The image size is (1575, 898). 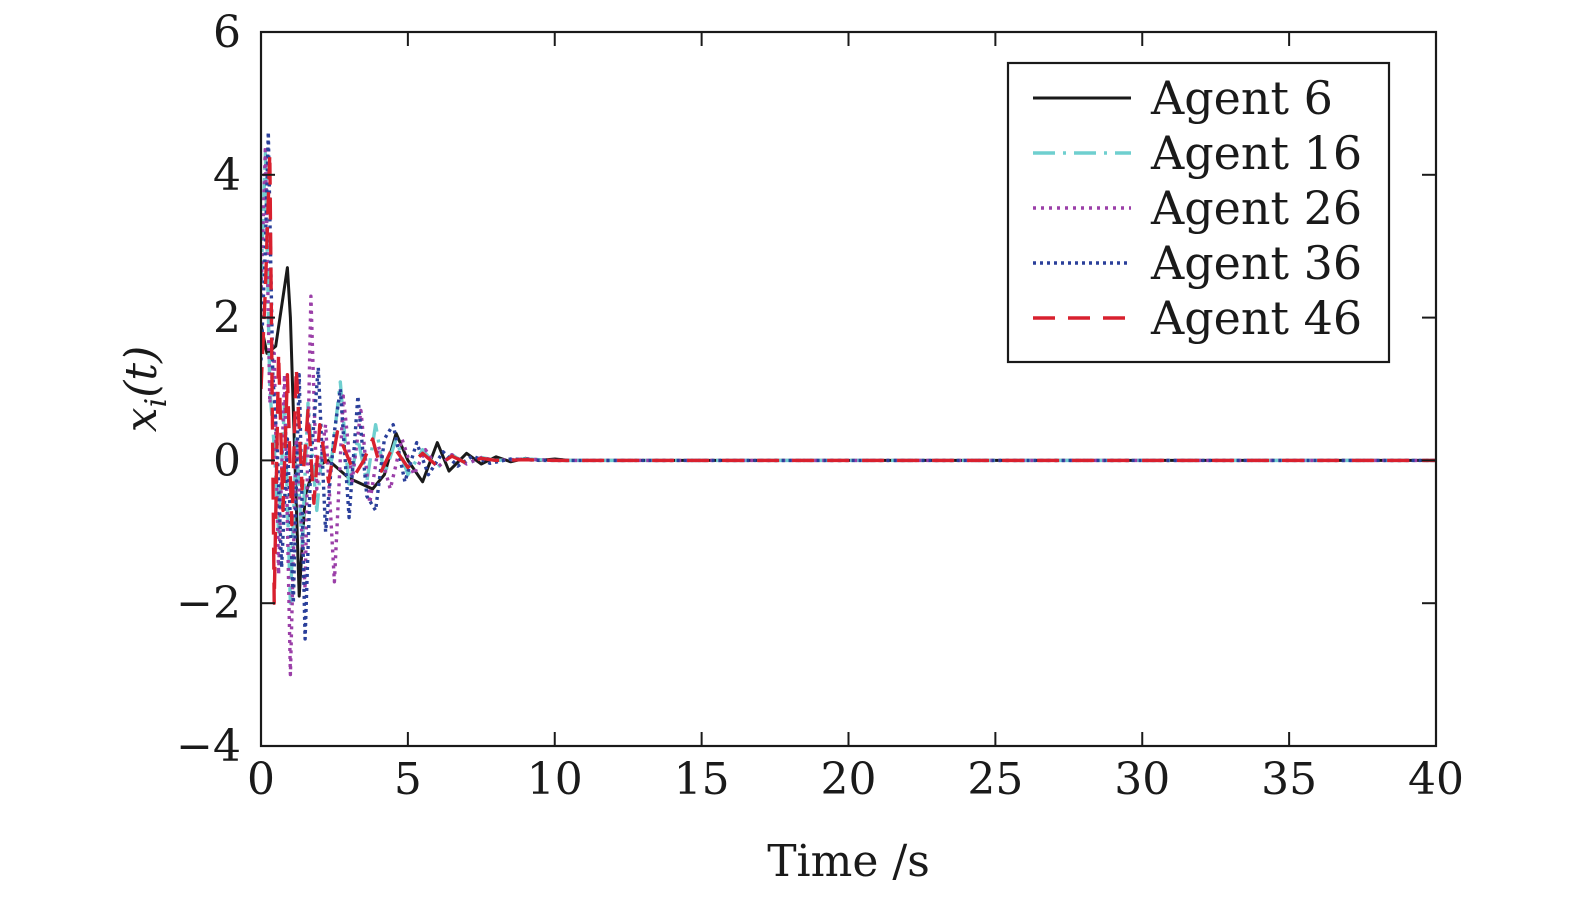 I want to click on x-axis-title: Time /s, so click(x=848, y=861).